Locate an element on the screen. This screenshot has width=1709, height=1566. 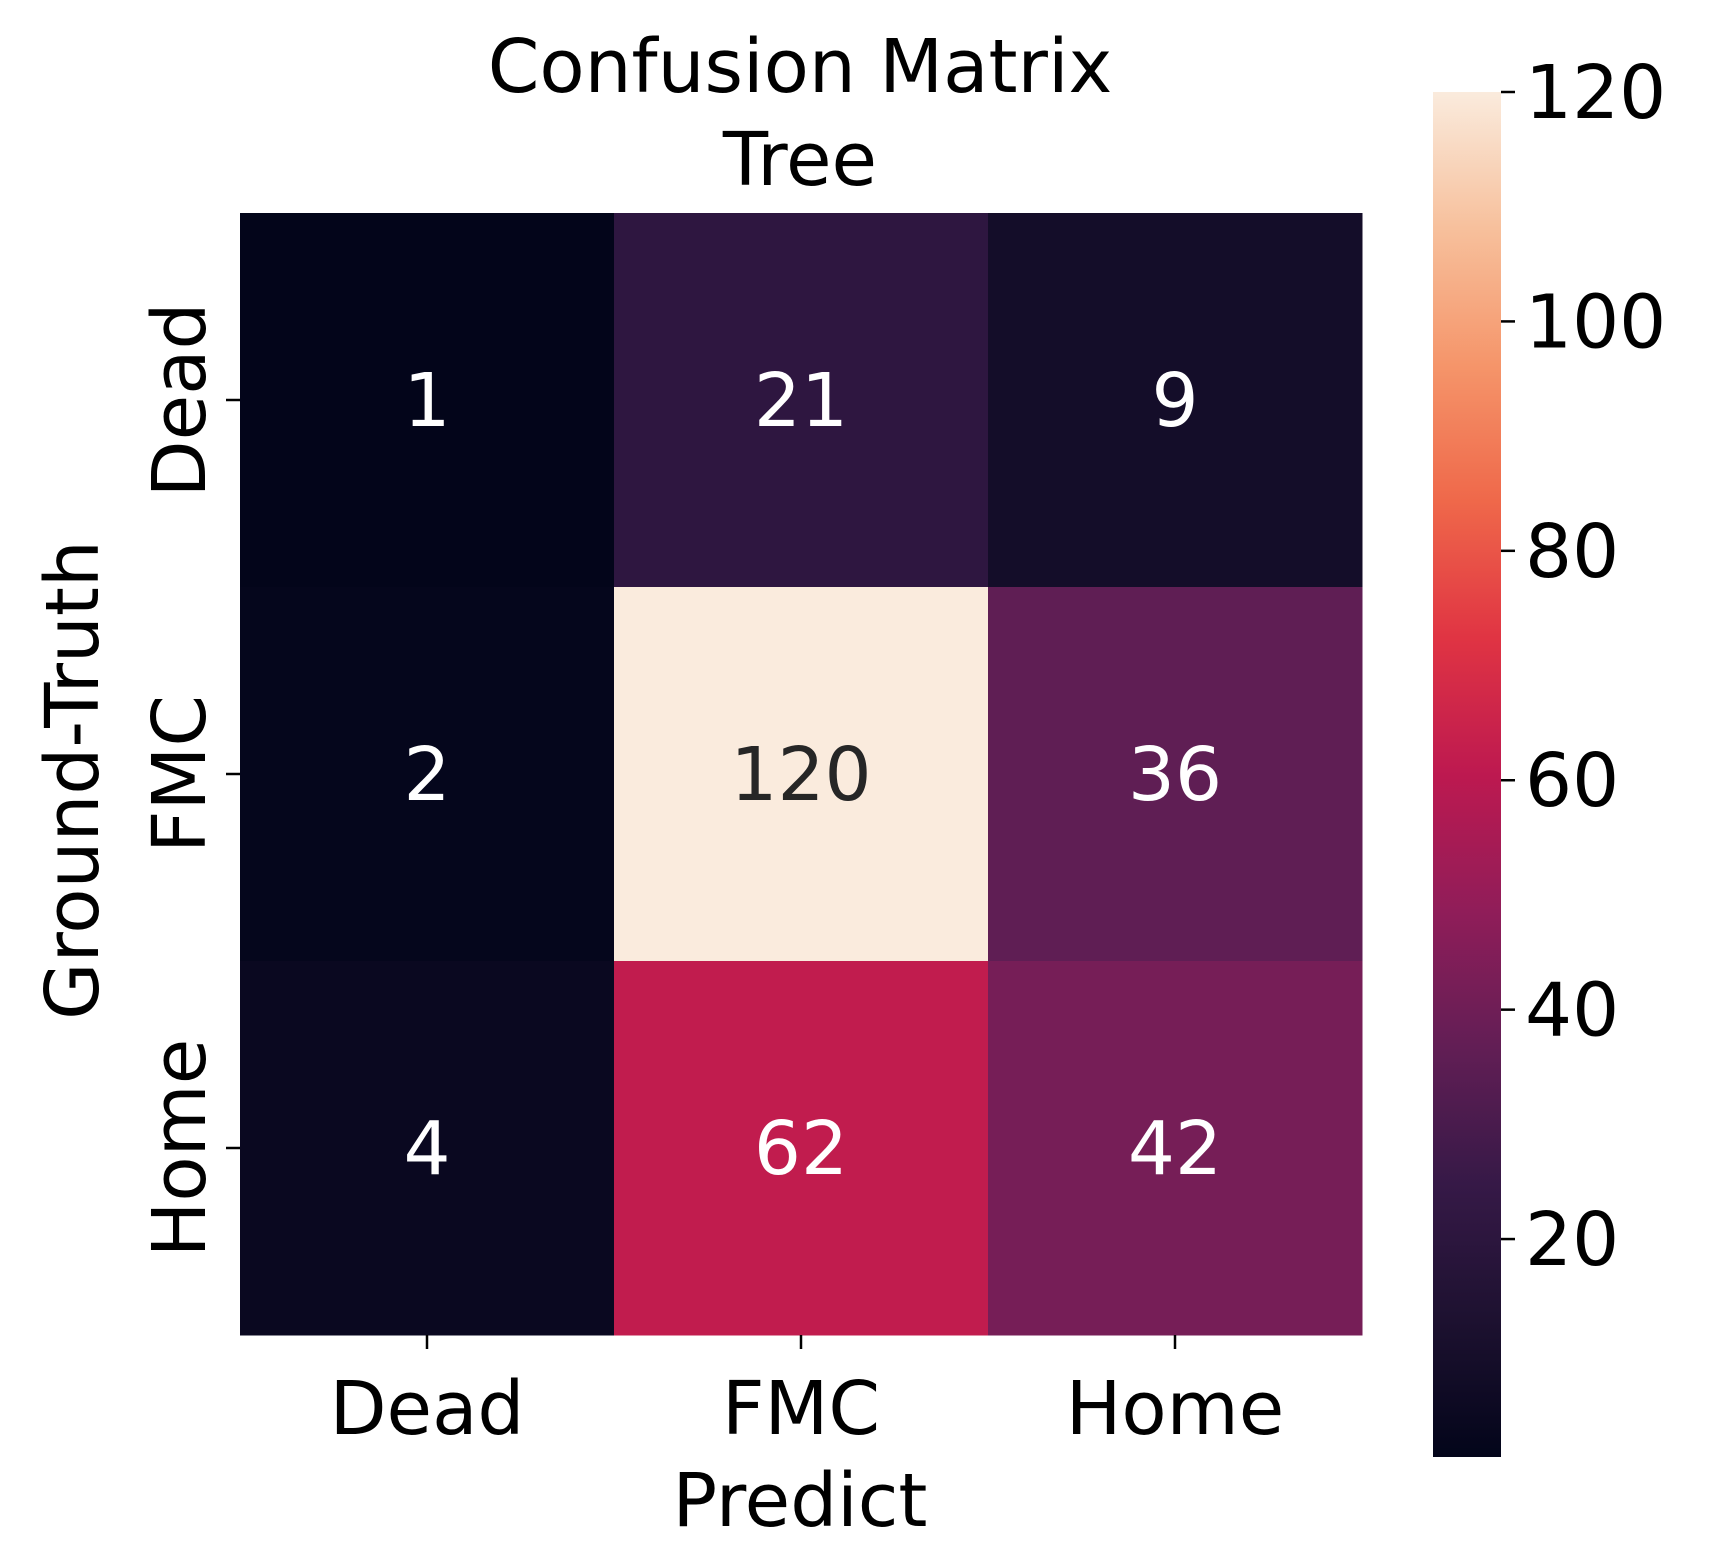
colorbar: 20 40 60 80 100 120 is located at coordinates (1549, 753).